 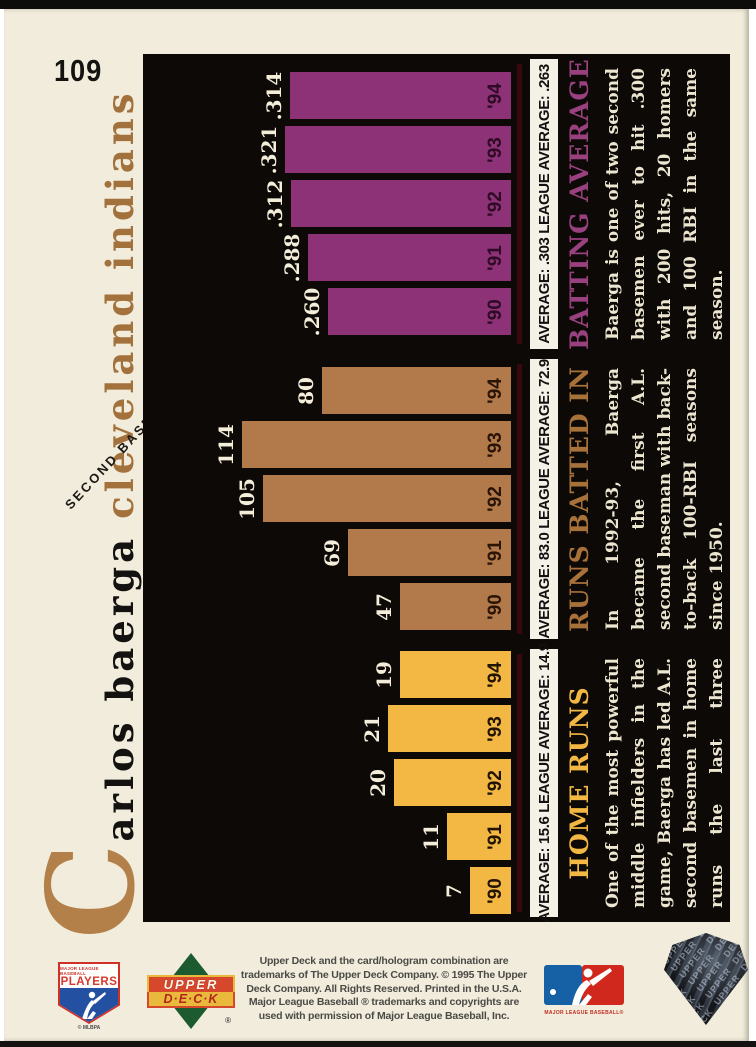 I want to click on bar-group-93: .321 '93, so click(x=384, y=150).